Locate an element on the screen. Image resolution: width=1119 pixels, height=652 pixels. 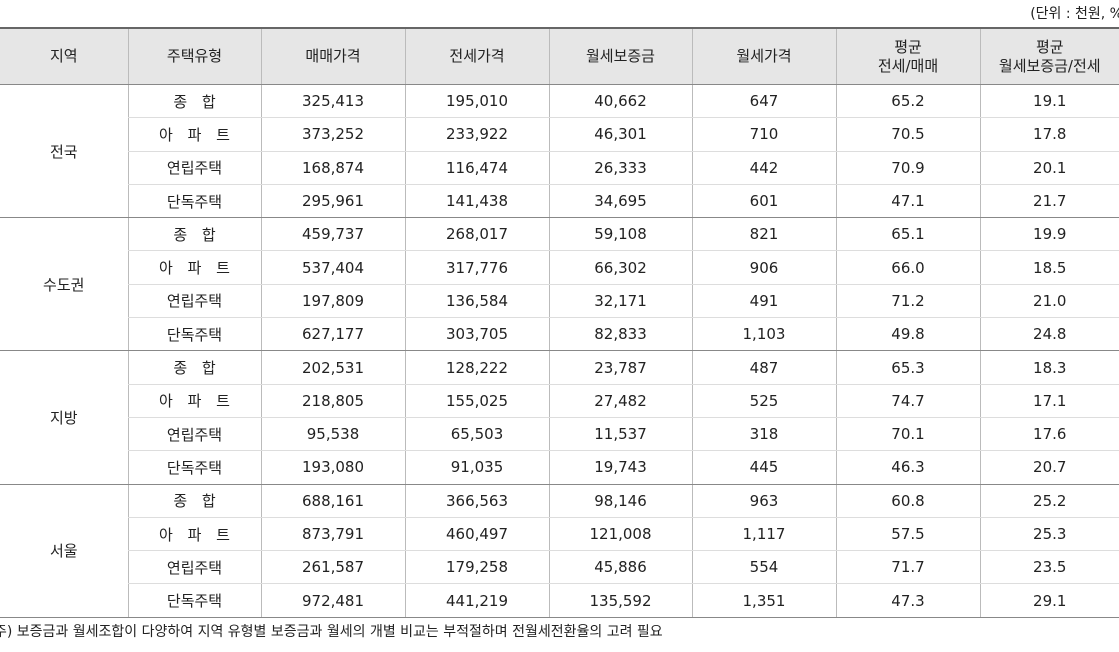
value-cell: 71.7 is located at coordinates (907, 567).